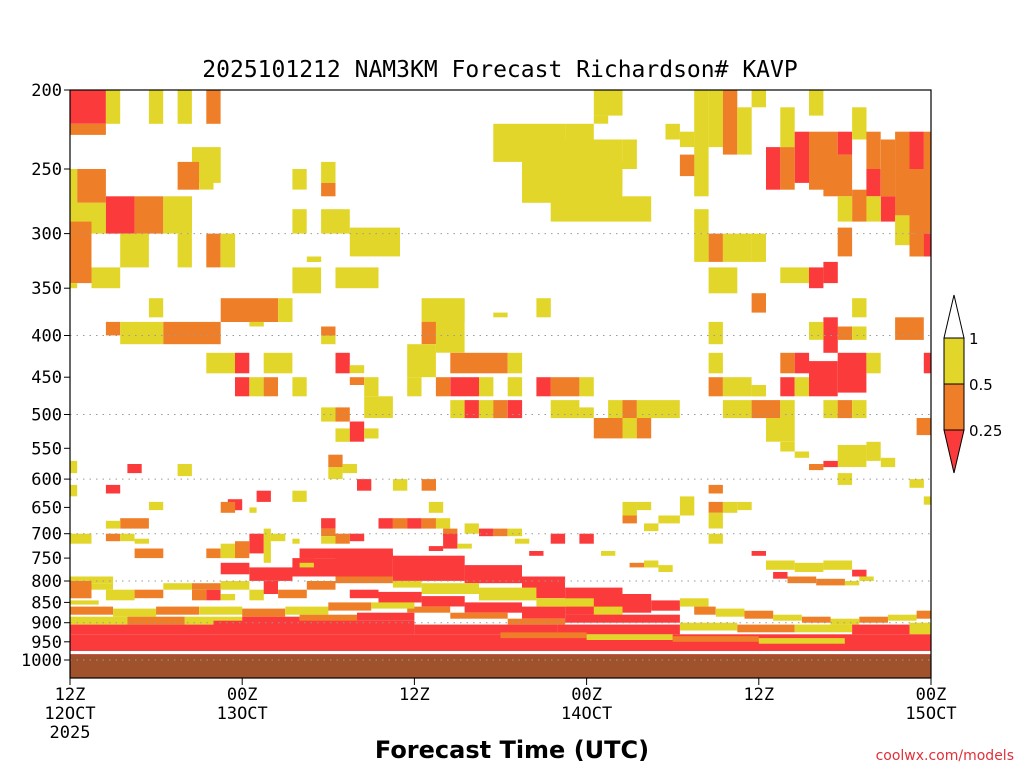  Describe the element at coordinates (945, 756) in the screenshot. I see `site-credit: coolwx.com/models` at that location.